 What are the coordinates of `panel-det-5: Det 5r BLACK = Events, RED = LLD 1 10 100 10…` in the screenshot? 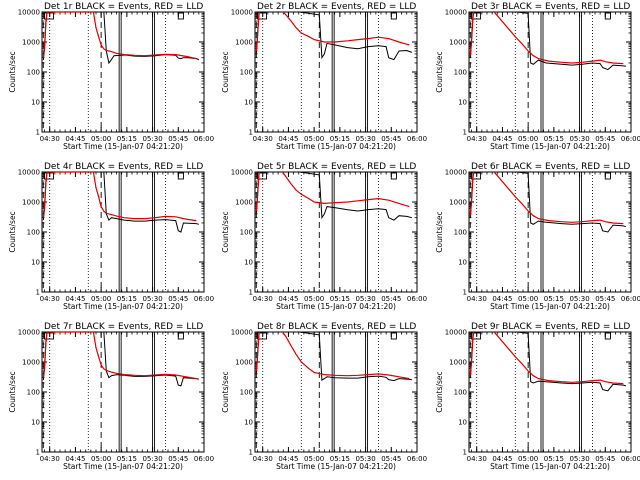 It's located at (324, 236).